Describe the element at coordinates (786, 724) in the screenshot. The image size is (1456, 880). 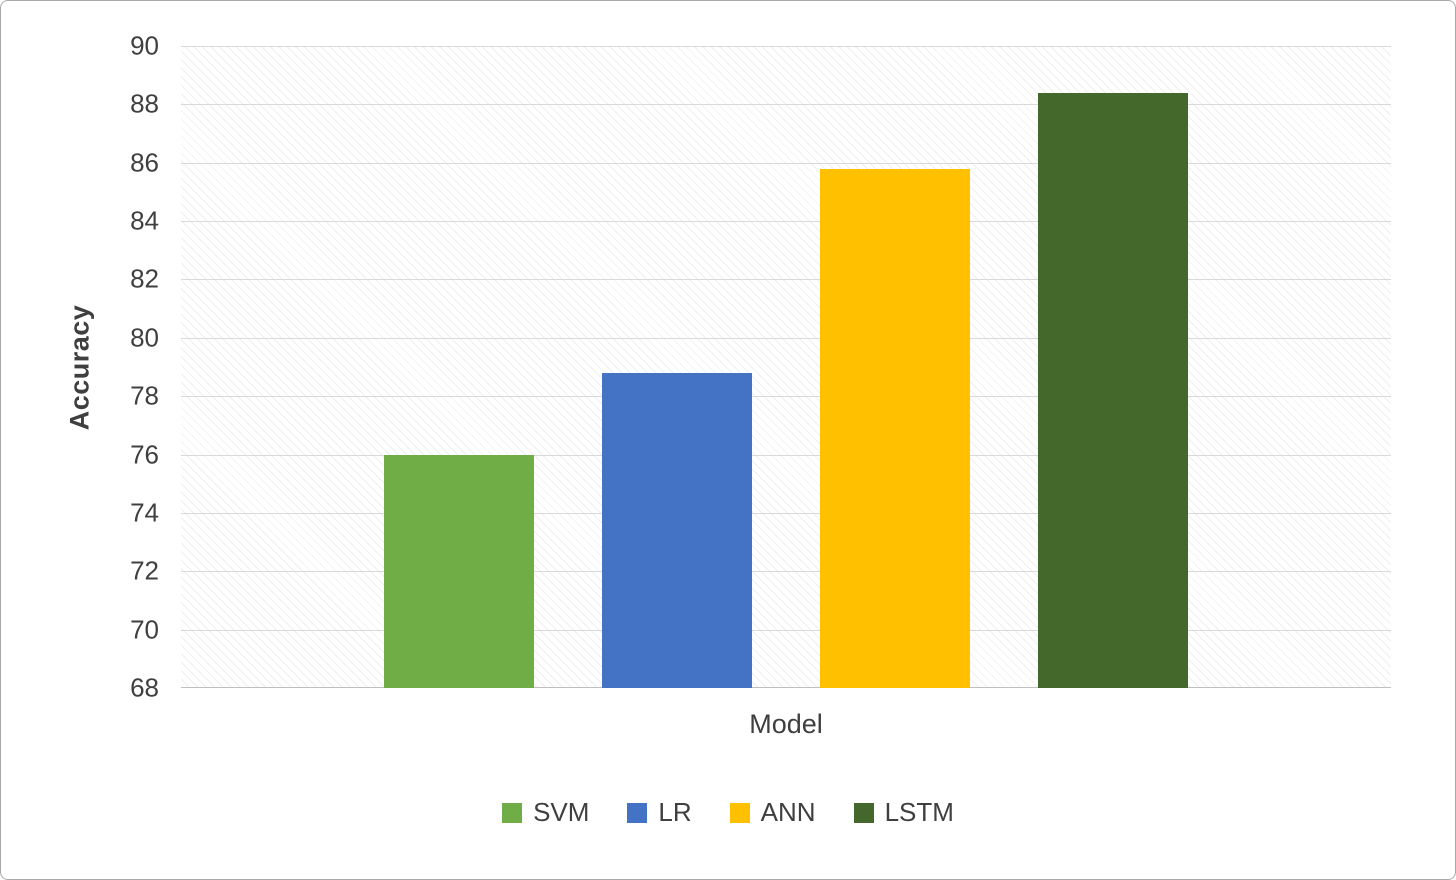
I see `x-axis-title: Model` at that location.